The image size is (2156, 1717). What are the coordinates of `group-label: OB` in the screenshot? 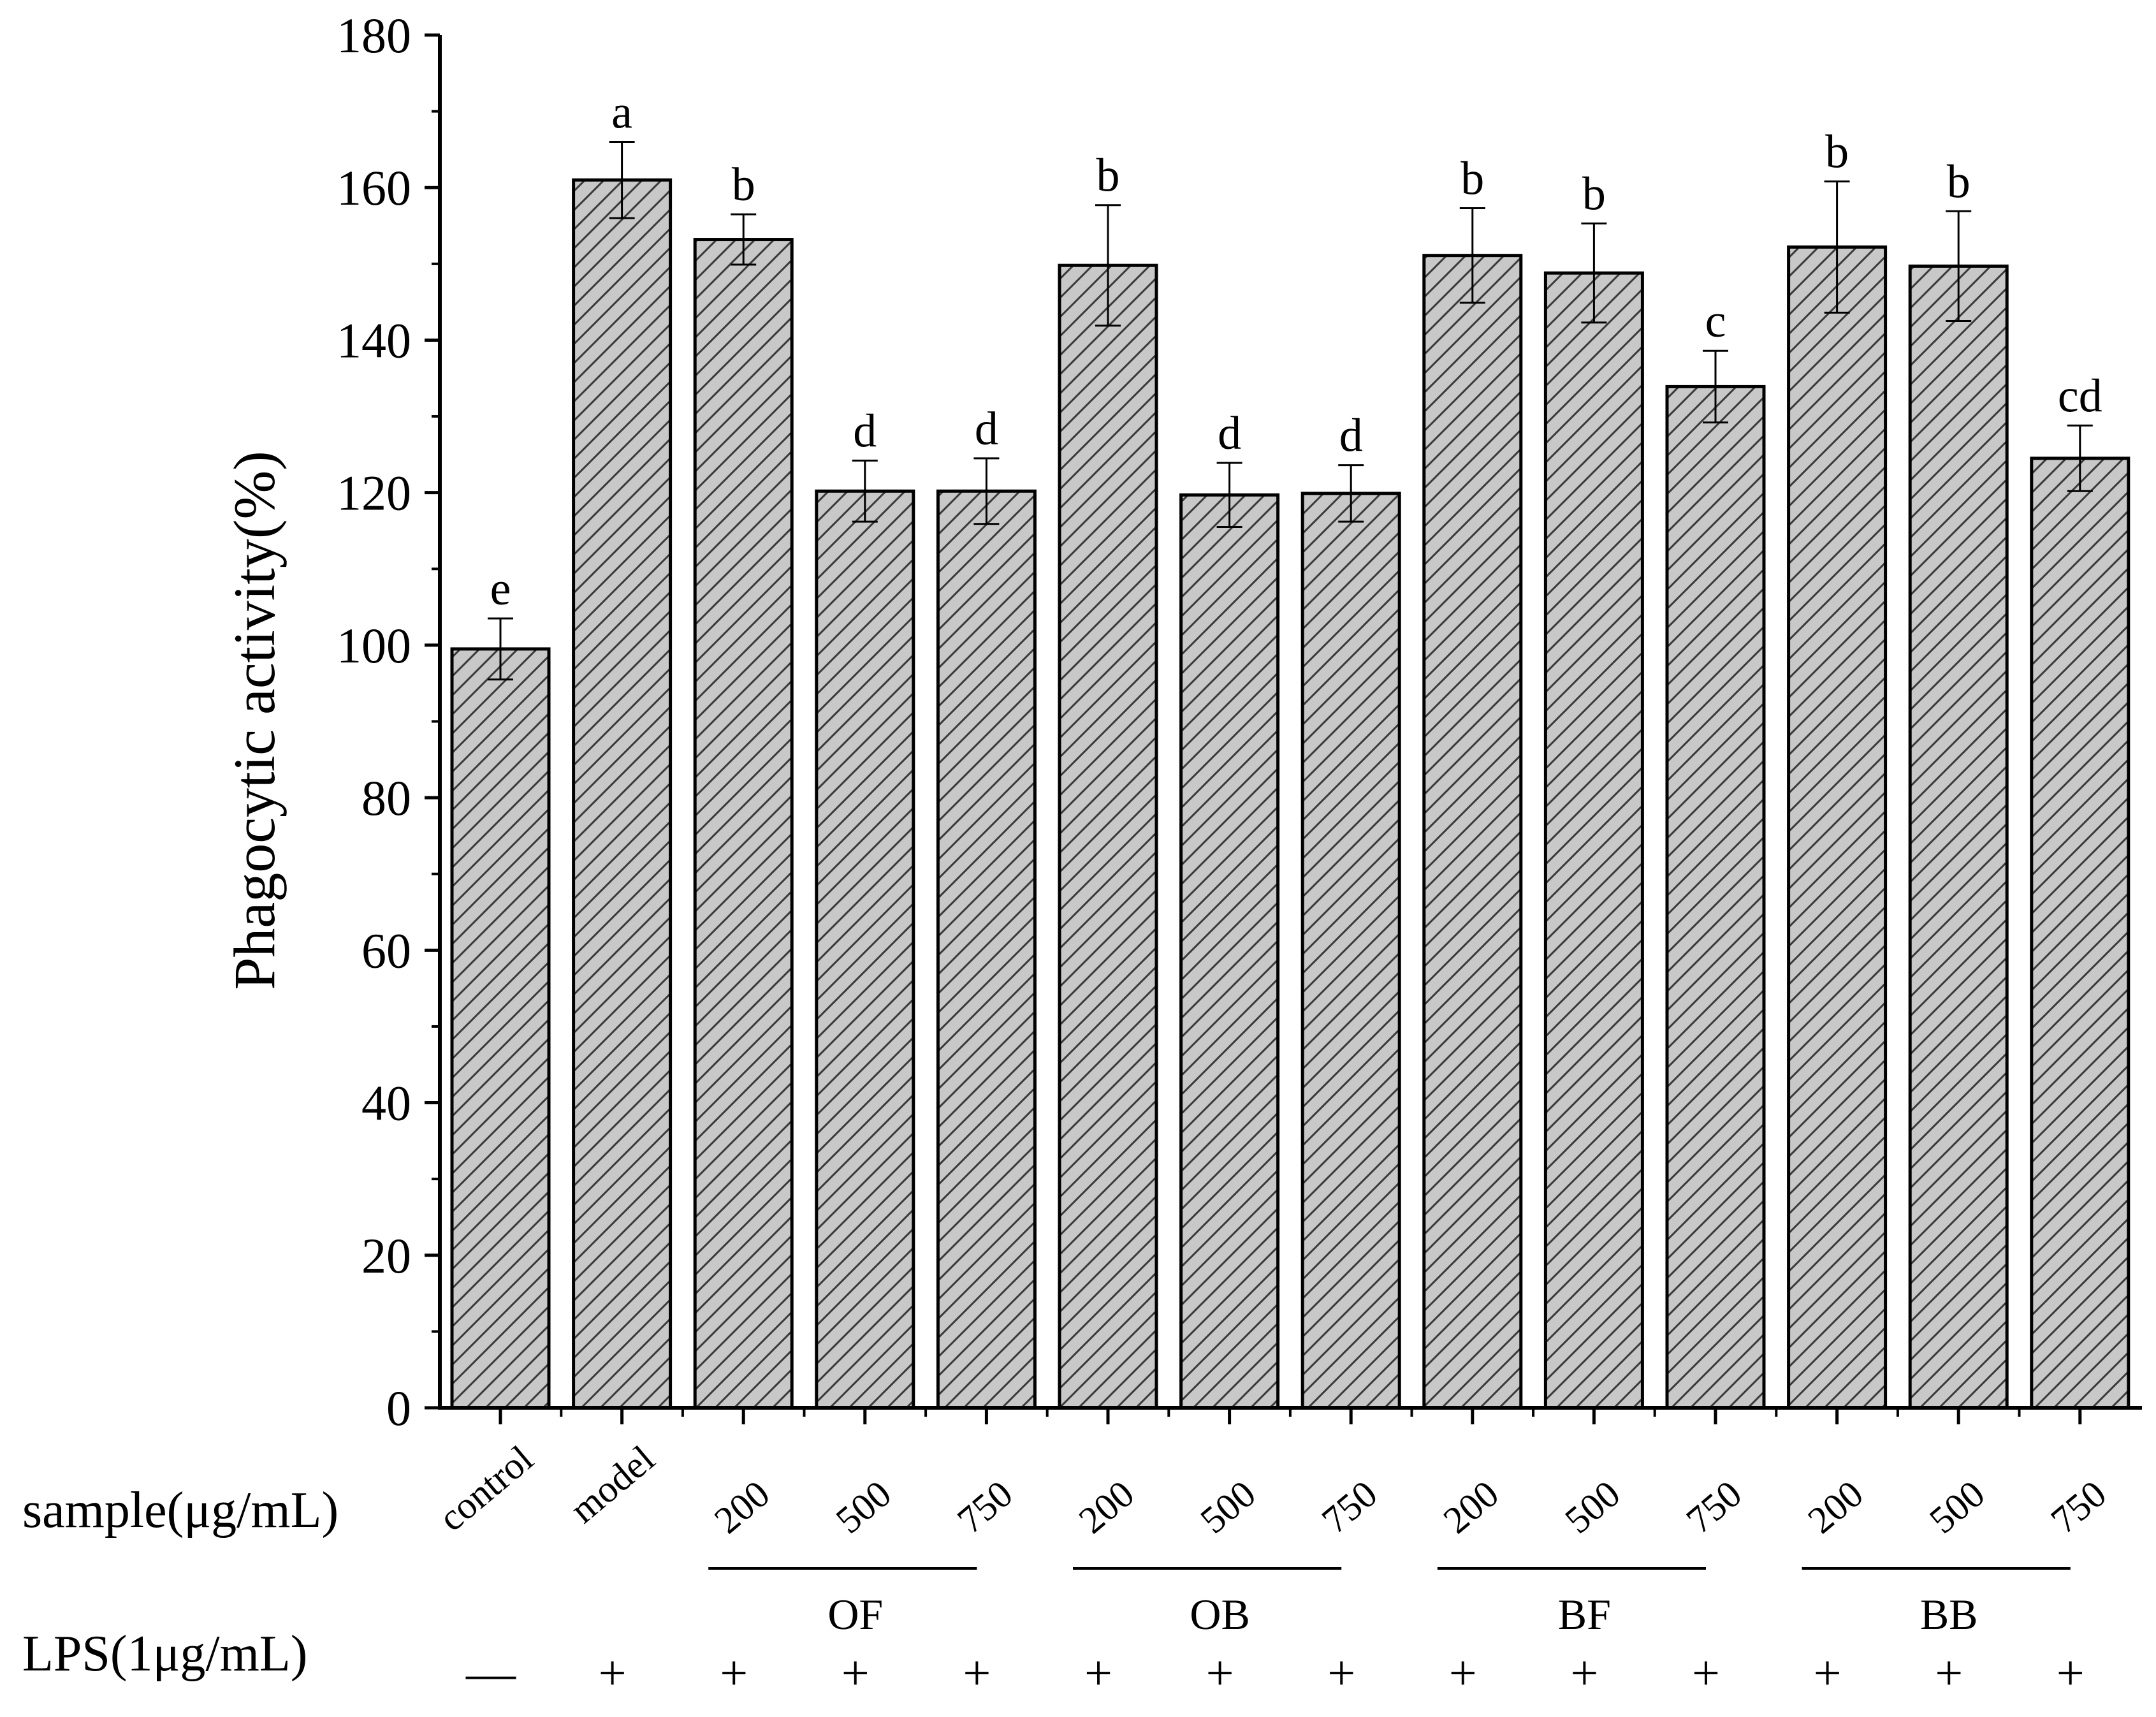 It's located at (1219, 1614).